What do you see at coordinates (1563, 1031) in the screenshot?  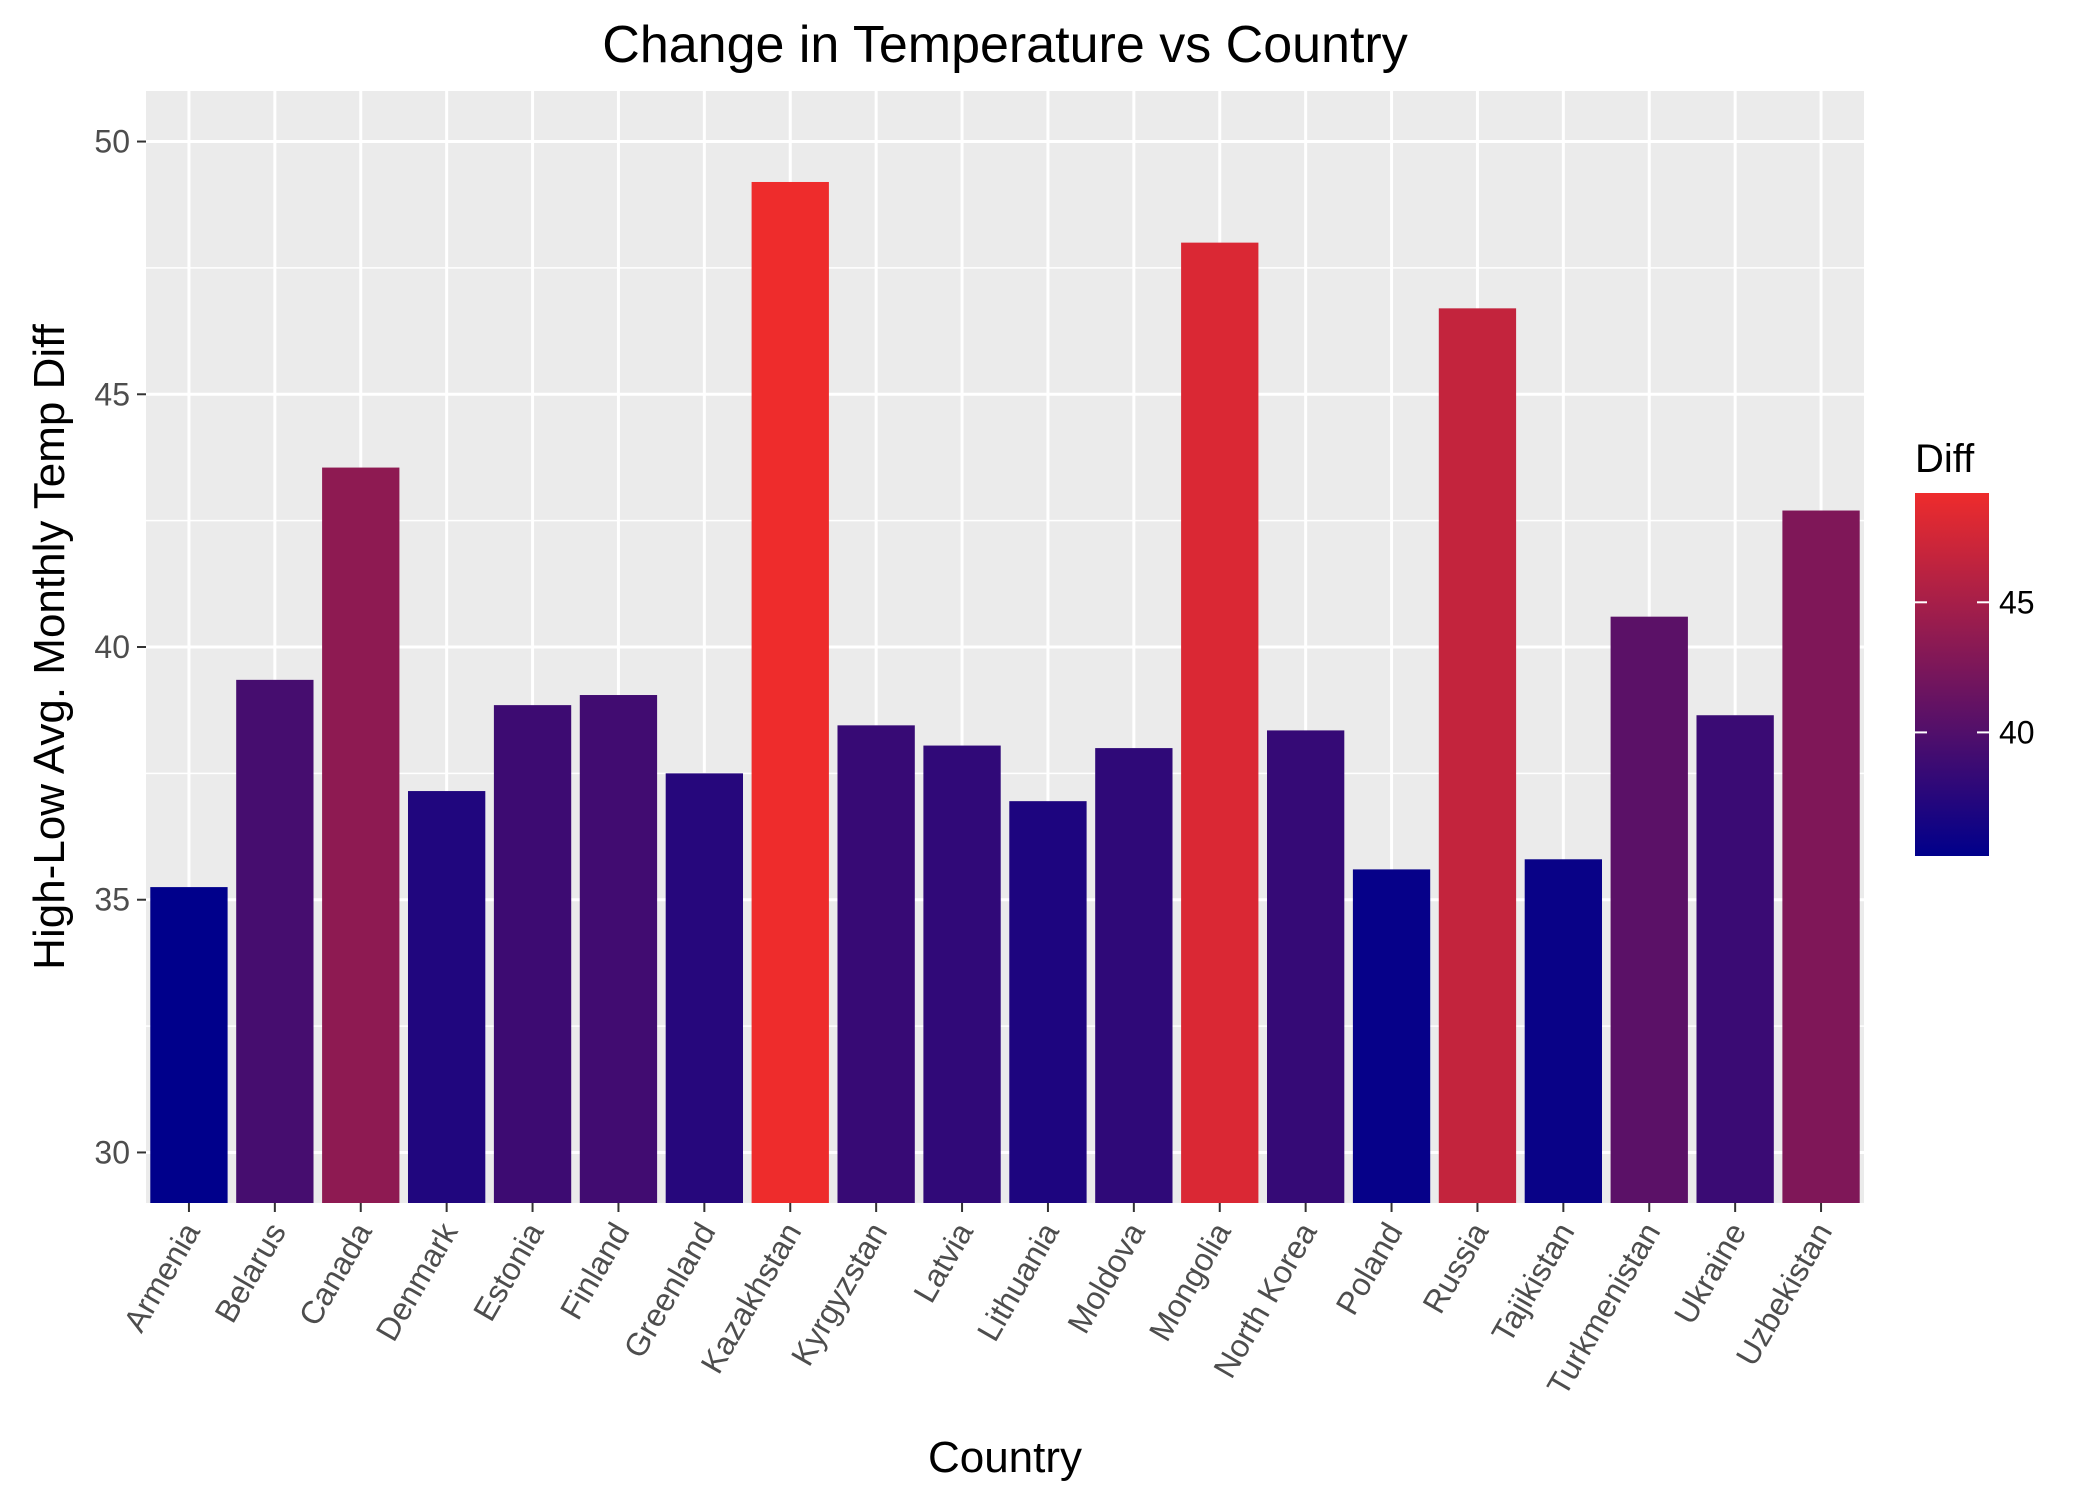 I see `bar-tajikistan` at bounding box center [1563, 1031].